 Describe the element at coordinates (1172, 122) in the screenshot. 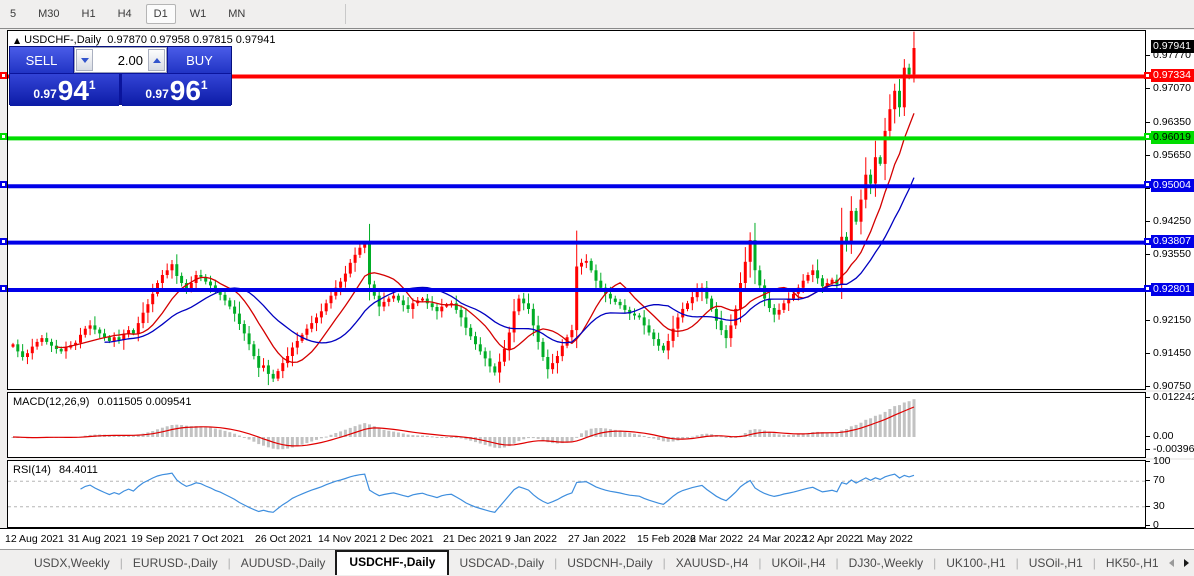

I see `price-tick-label: 0.96350` at that location.